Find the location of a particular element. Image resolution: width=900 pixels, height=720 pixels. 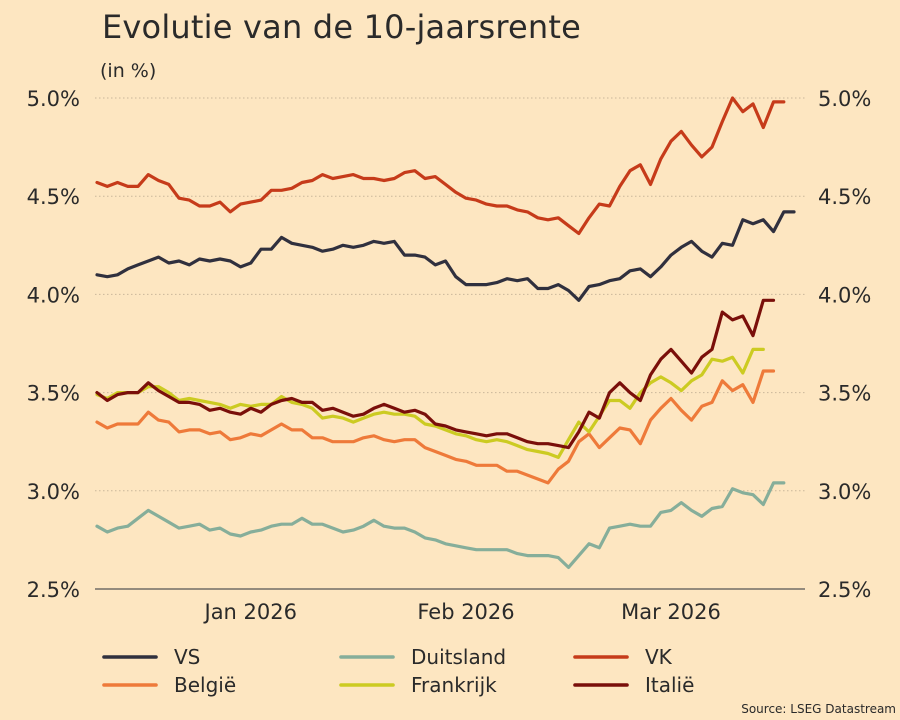

y-axis-right: 2.5% 3.0% 3.5% 4.0% 4.5% 5.0% is located at coordinates (844, 344).